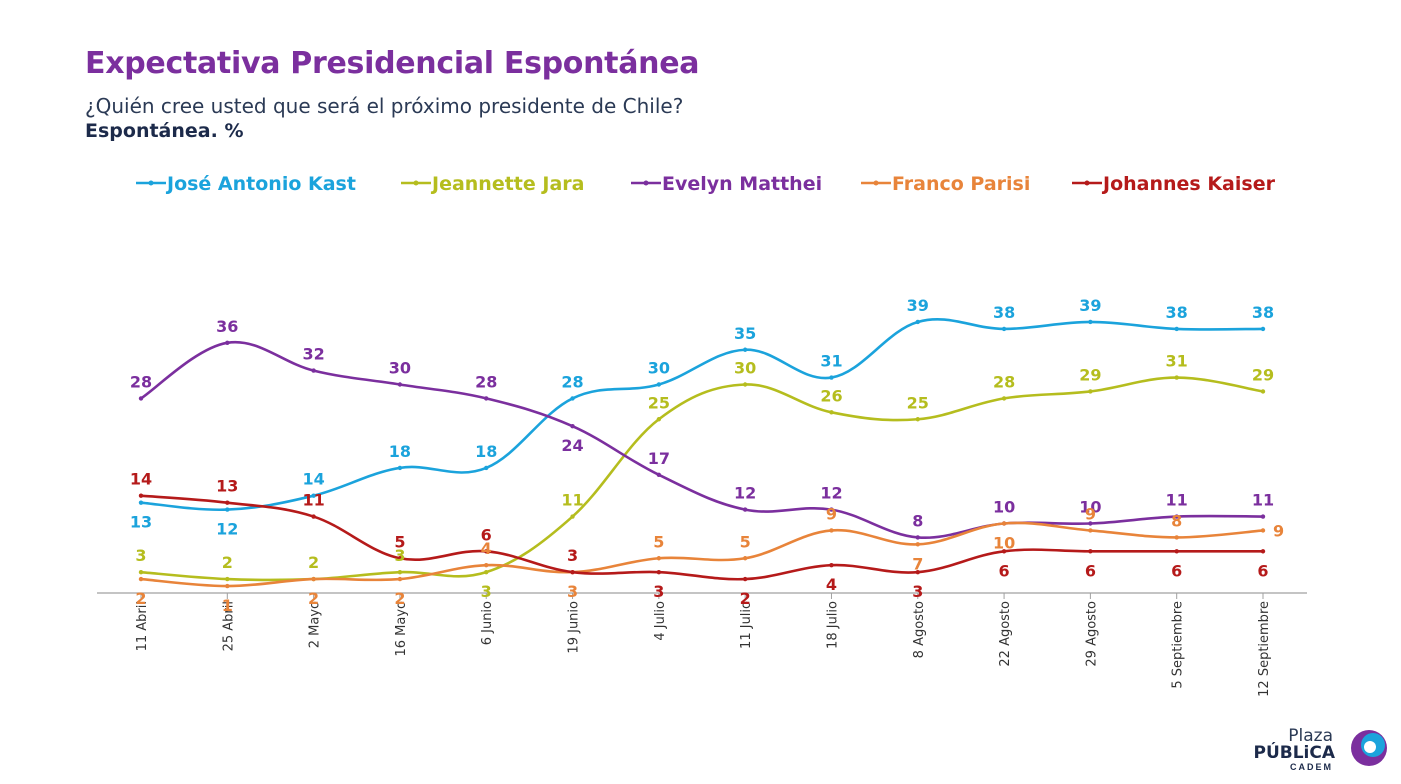  I want to click on data-label: 35, so click(745, 333).